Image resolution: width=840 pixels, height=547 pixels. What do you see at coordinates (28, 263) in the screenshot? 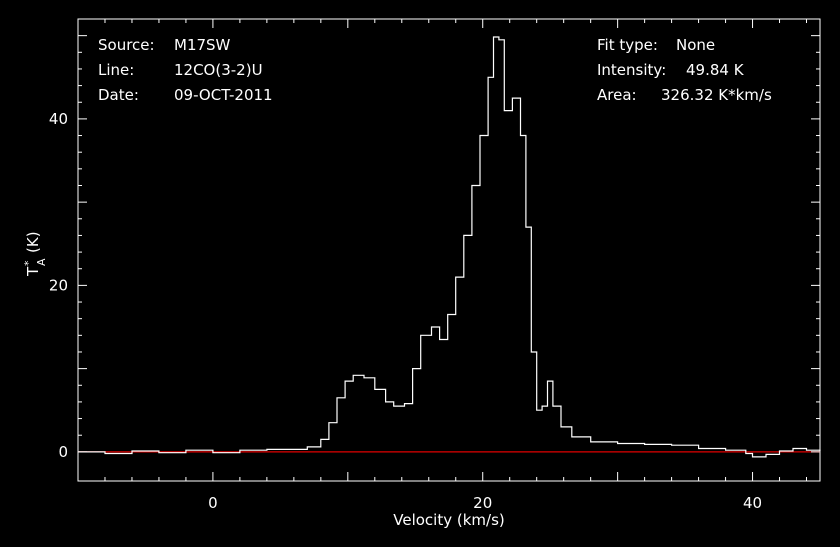
I see `y-axis-label-sup: *` at bounding box center [28, 263].